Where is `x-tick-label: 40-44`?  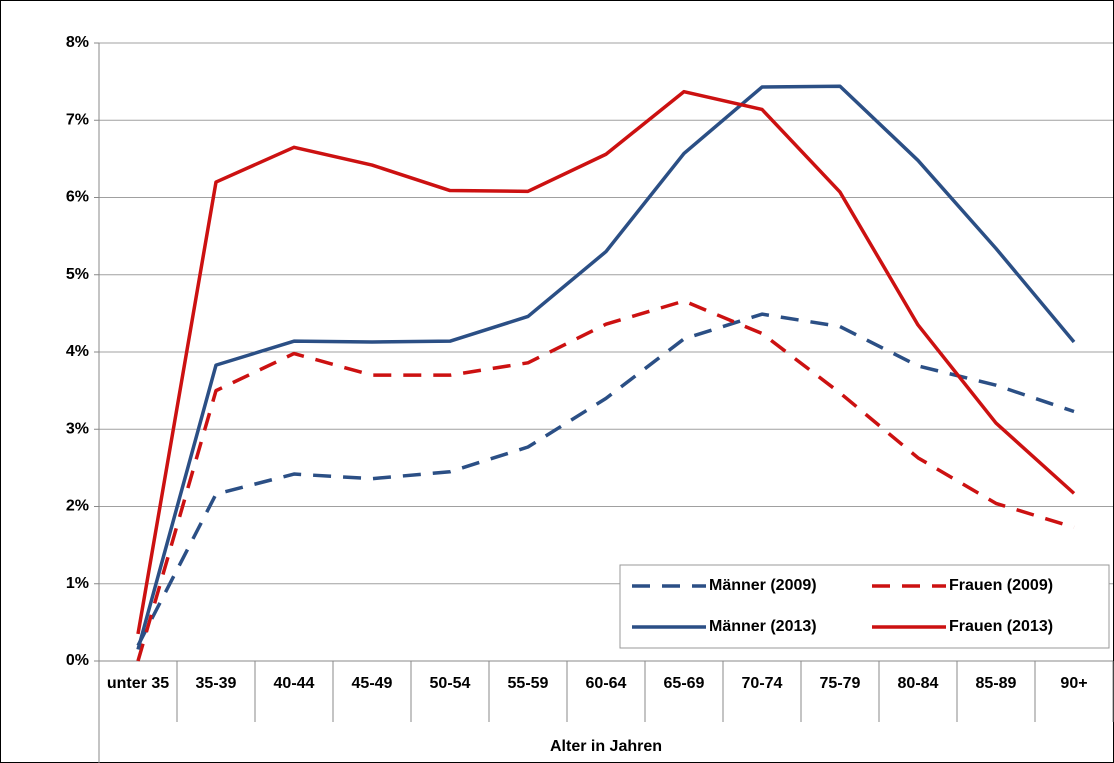
x-tick-label: 40-44 is located at coordinates (294, 683).